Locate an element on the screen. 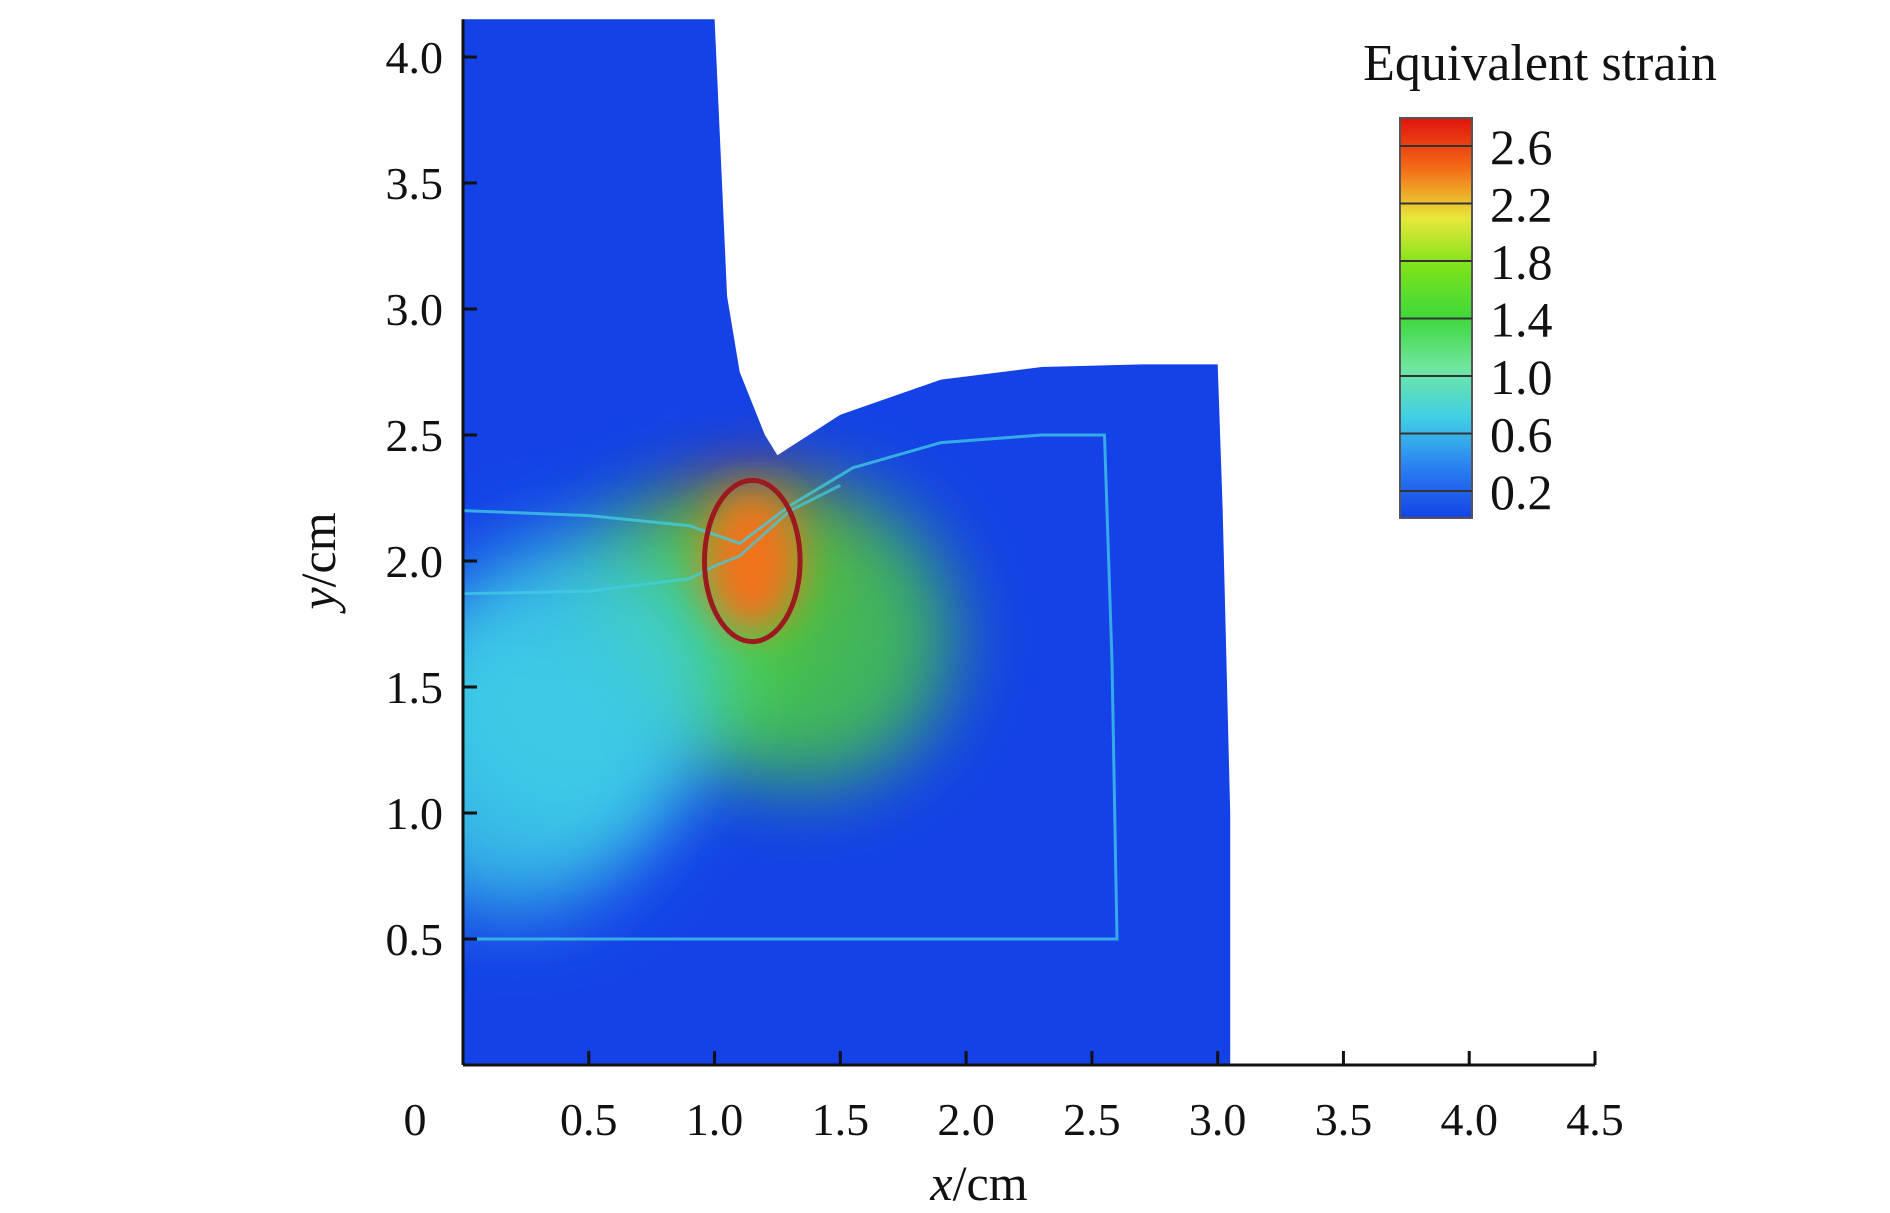 The height and width of the screenshot is (1213, 1890). y-axis-title: y/cm is located at coordinates (318, 563).